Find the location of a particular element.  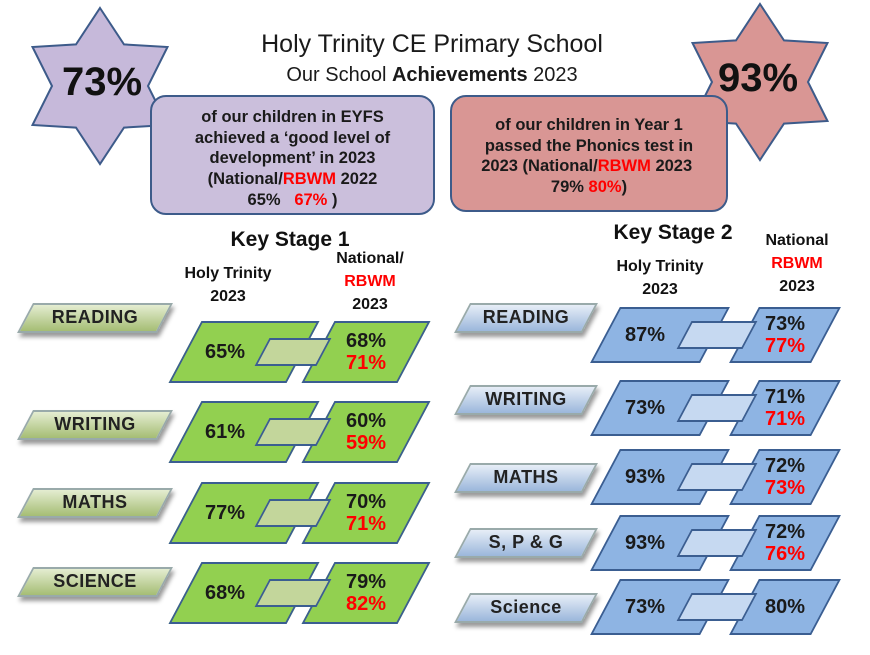

subject-label: S, P & G is located at coordinates (526, 543).